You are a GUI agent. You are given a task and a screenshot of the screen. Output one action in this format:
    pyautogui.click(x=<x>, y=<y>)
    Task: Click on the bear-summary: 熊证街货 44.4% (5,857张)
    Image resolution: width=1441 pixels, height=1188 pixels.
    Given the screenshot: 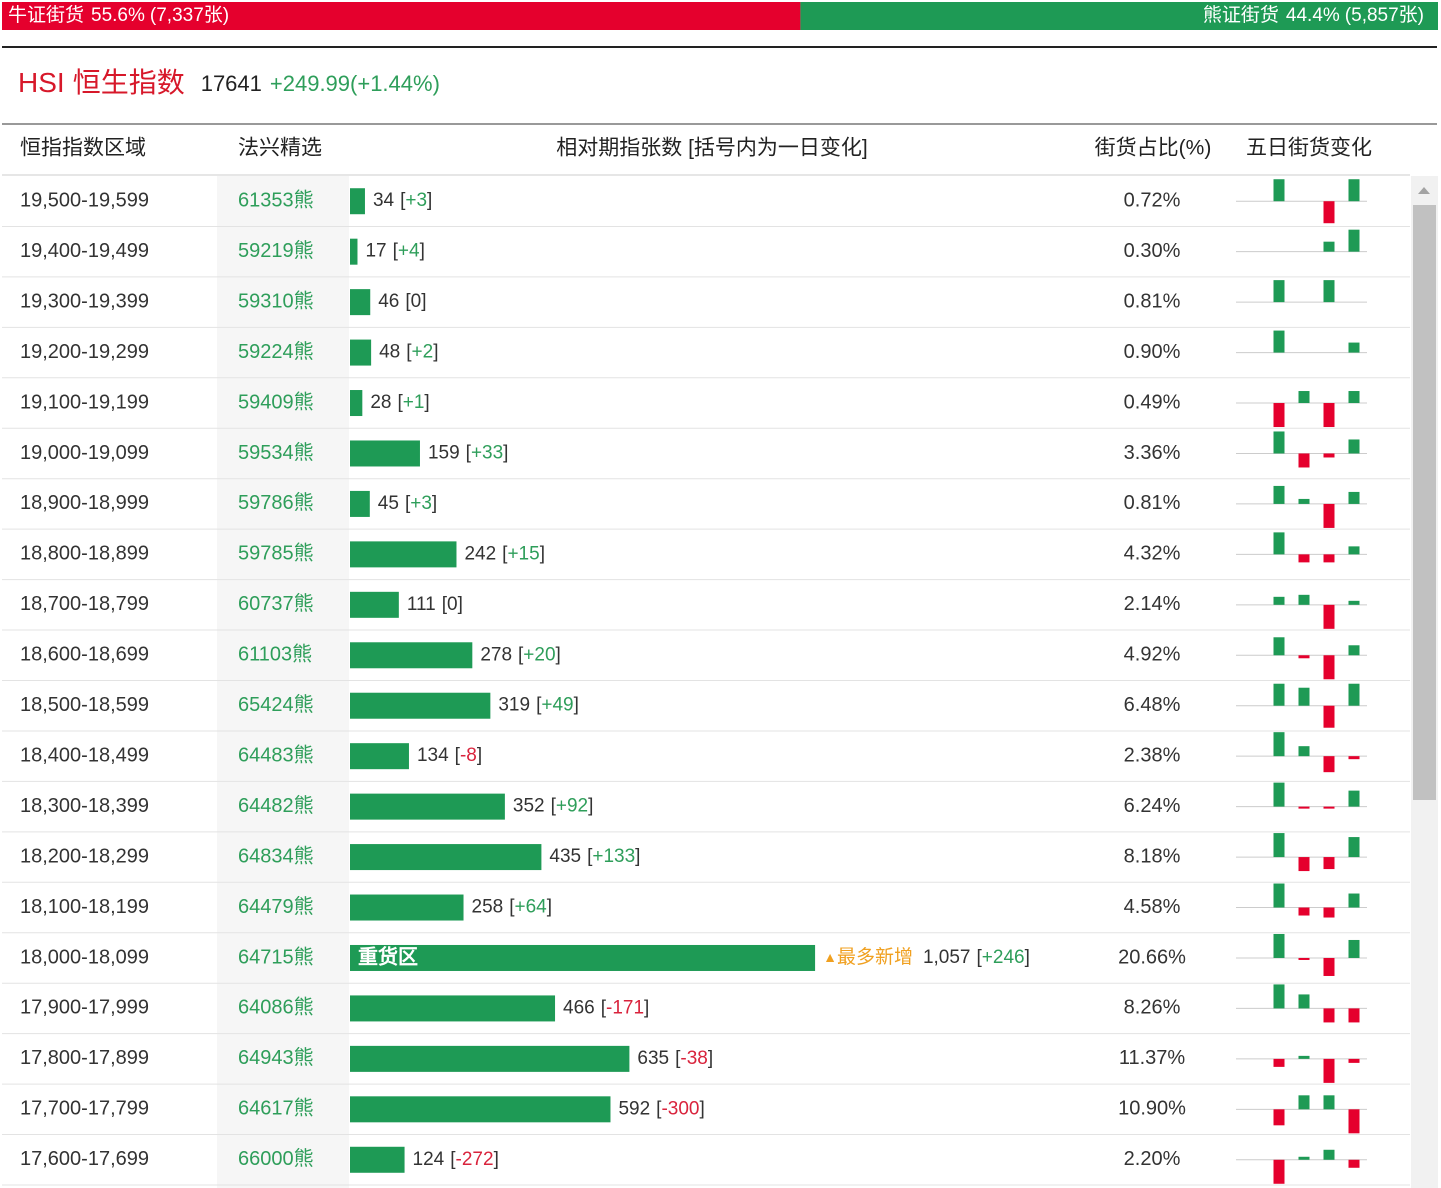 What is the action you would take?
    pyautogui.click(x=1313, y=15)
    